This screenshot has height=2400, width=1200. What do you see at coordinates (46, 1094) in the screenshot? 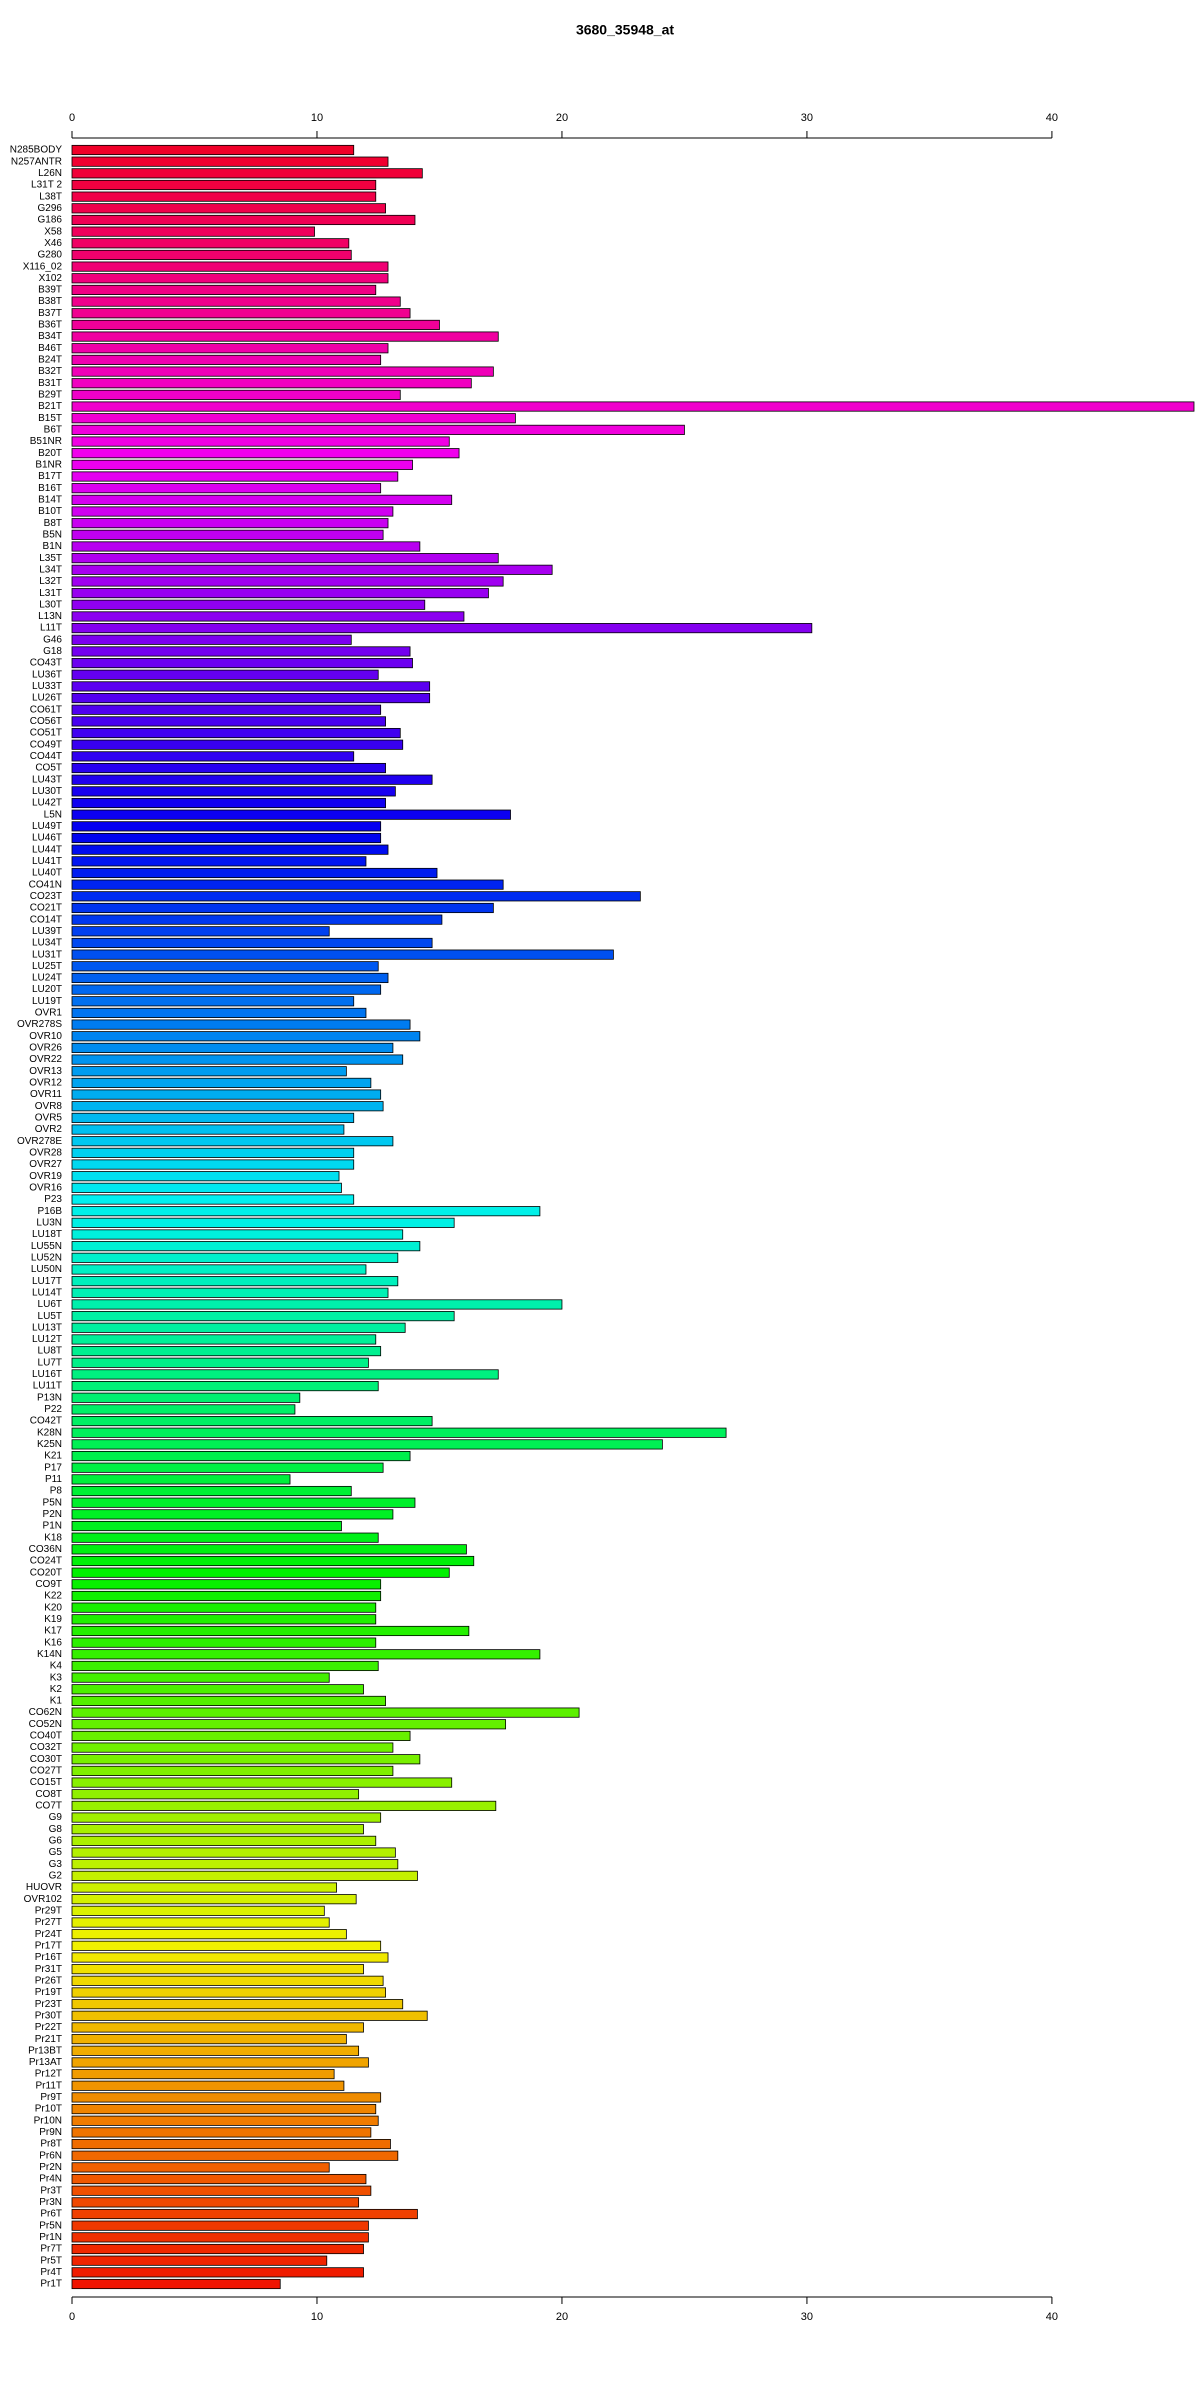
I see `y-tick-label: OVR11` at bounding box center [46, 1094].